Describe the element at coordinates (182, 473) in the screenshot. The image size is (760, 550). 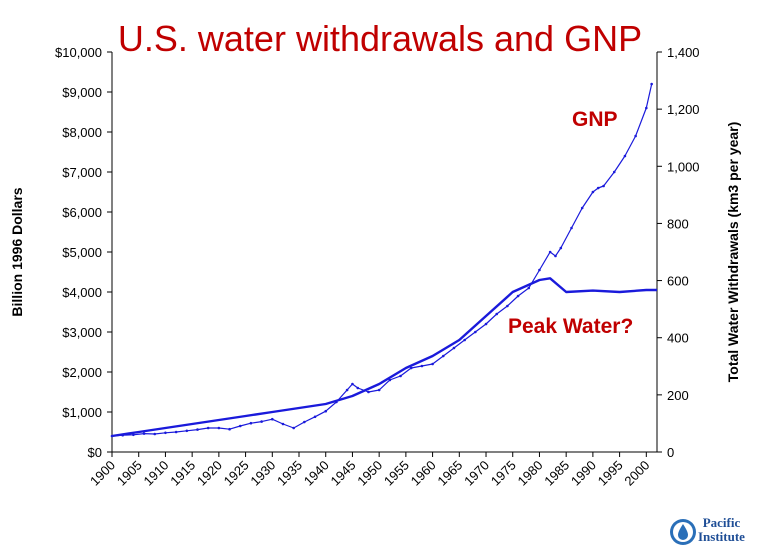
I see `x-tick-label: 1915` at that location.